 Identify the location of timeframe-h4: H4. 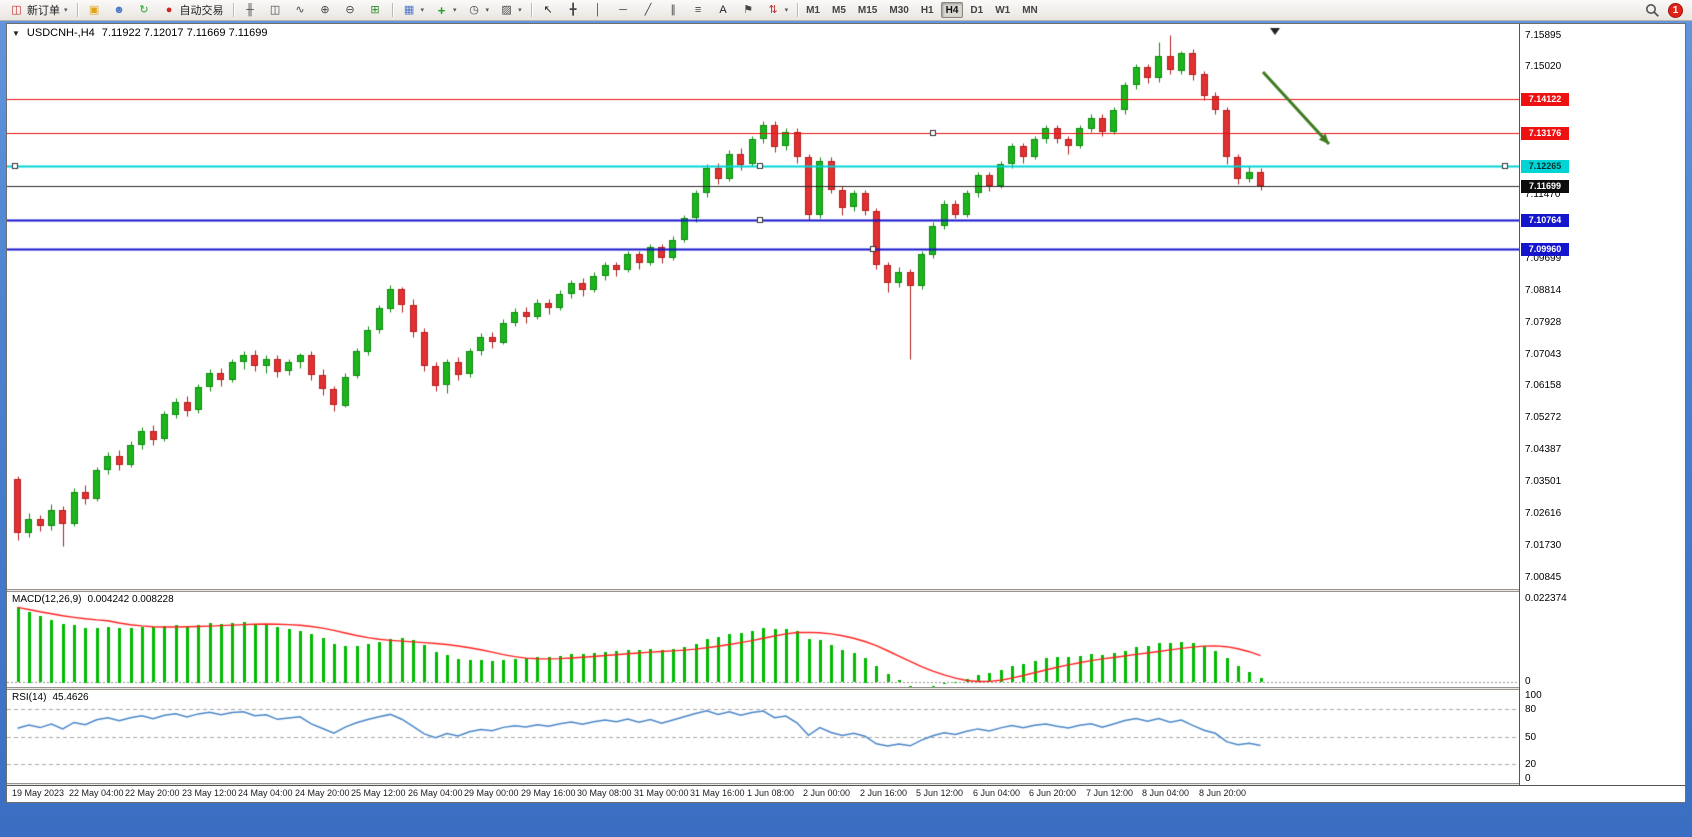
(952, 10).